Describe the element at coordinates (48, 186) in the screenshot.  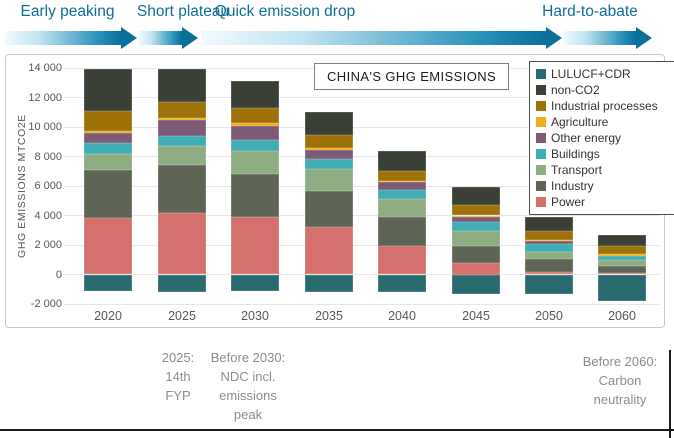
I see `y-axis-tick-label: 6 000` at that location.